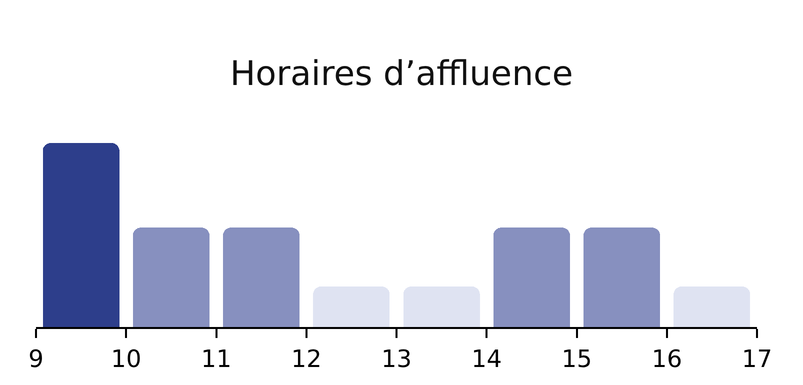 The width and height of the screenshot is (803, 385). Describe the element at coordinates (576, 358) in the screenshot. I see `x-tick-label: 15` at that location.